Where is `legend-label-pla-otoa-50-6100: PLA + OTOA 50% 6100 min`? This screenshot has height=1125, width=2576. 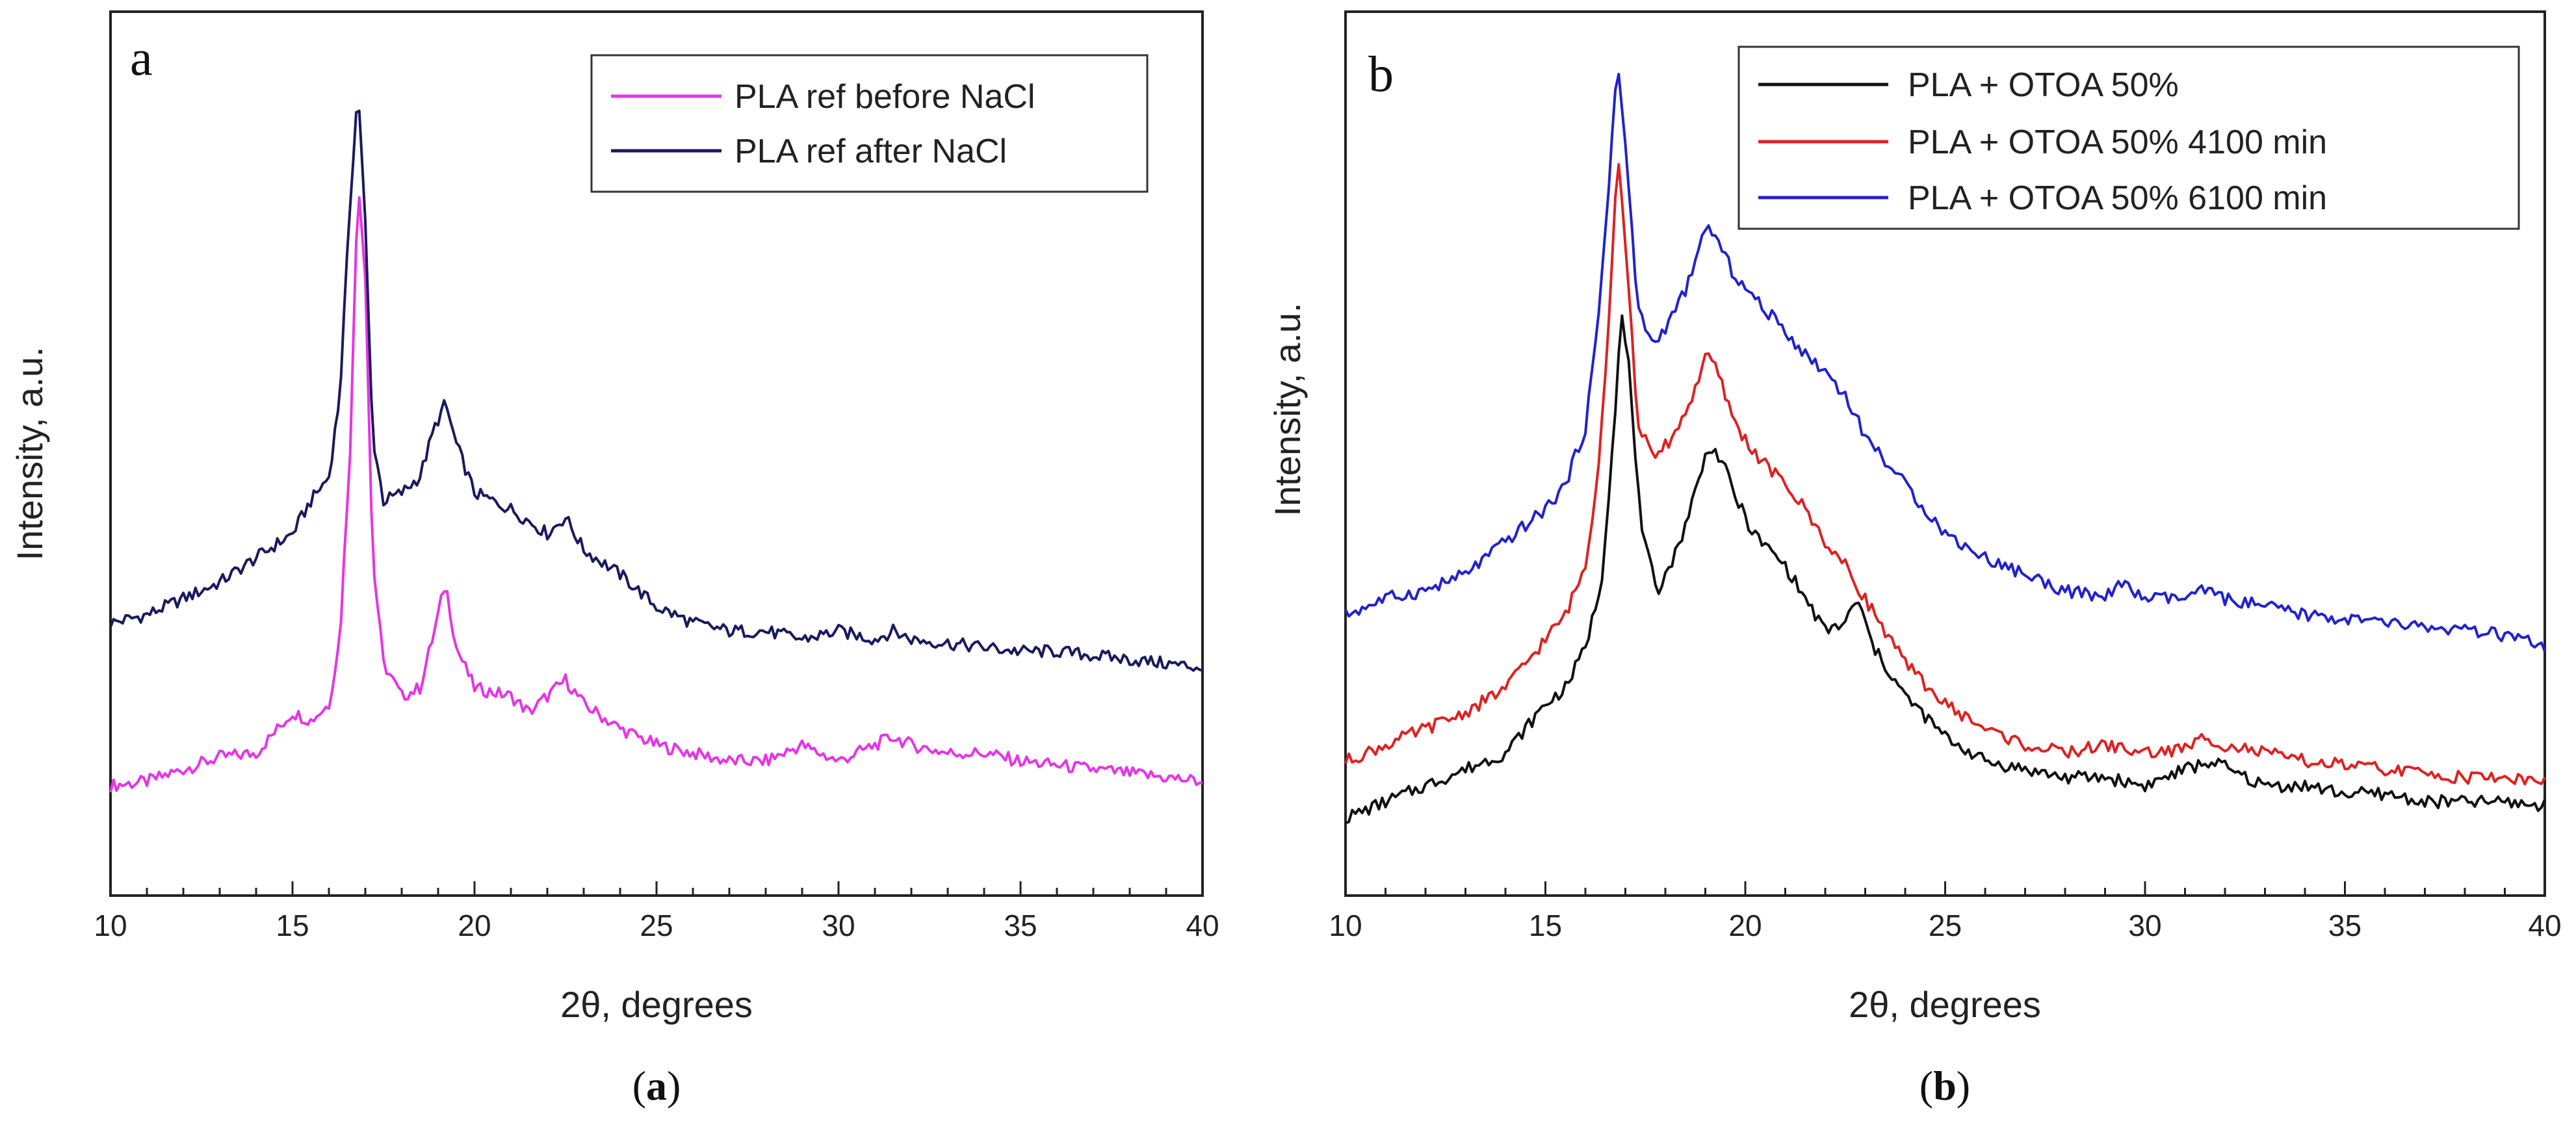
legend-label-pla-otoa-50-6100: PLA + OTOA 50% 6100 min is located at coordinates (2117, 198).